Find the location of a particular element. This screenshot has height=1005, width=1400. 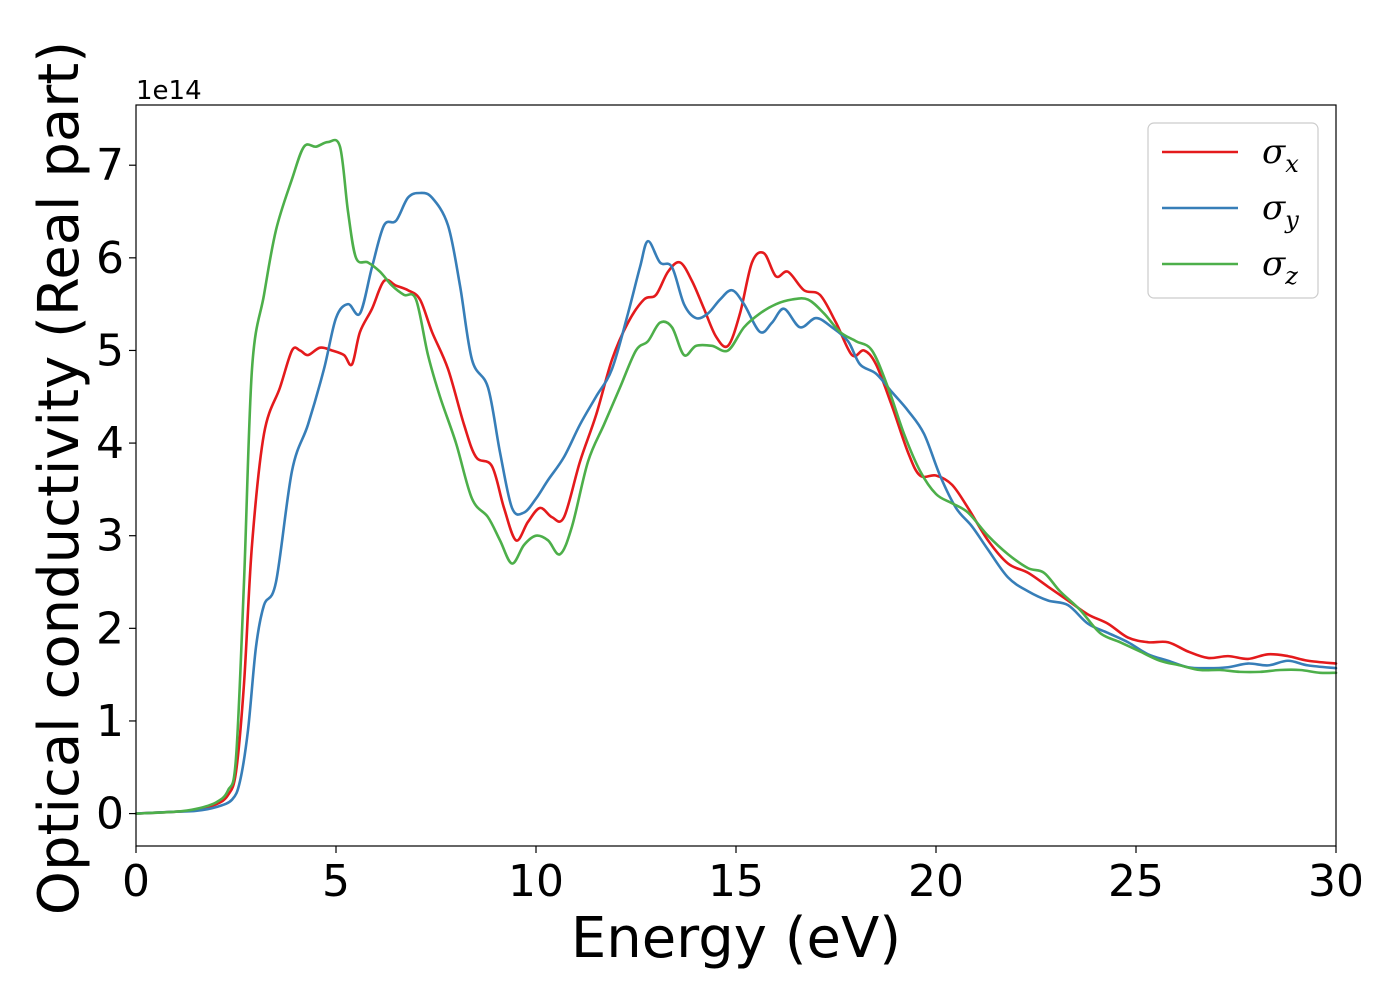

legend-items: σx σy σz is located at coordinates (1230, 211).